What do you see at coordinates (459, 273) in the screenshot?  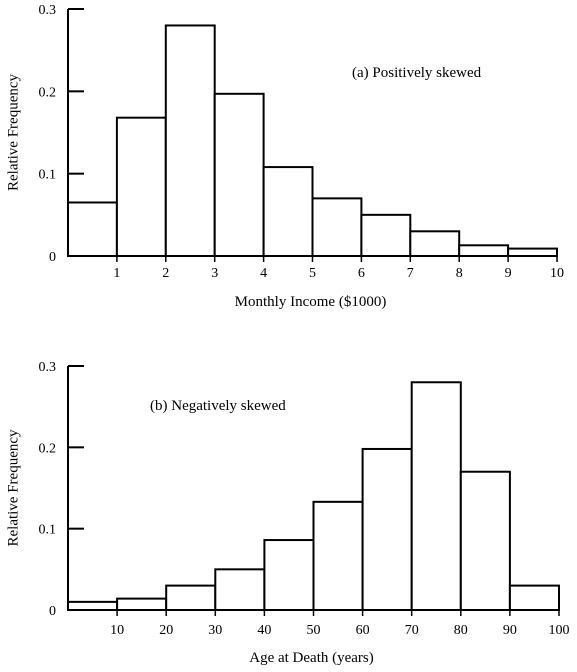 I see `x-tick-label: 8` at bounding box center [459, 273].